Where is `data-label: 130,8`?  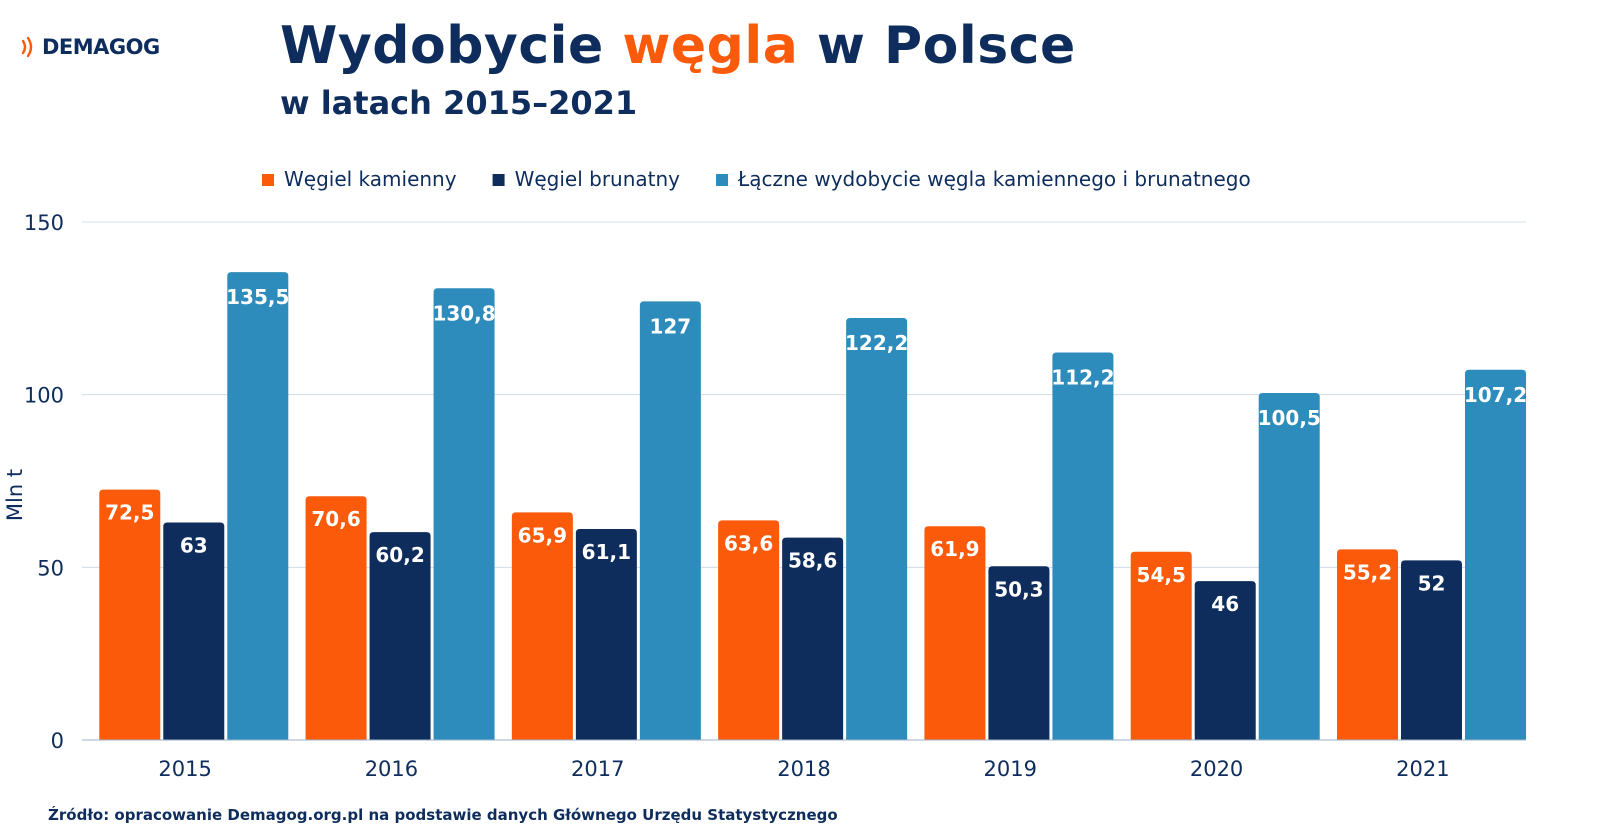 data-label: 130,8 is located at coordinates (463, 313).